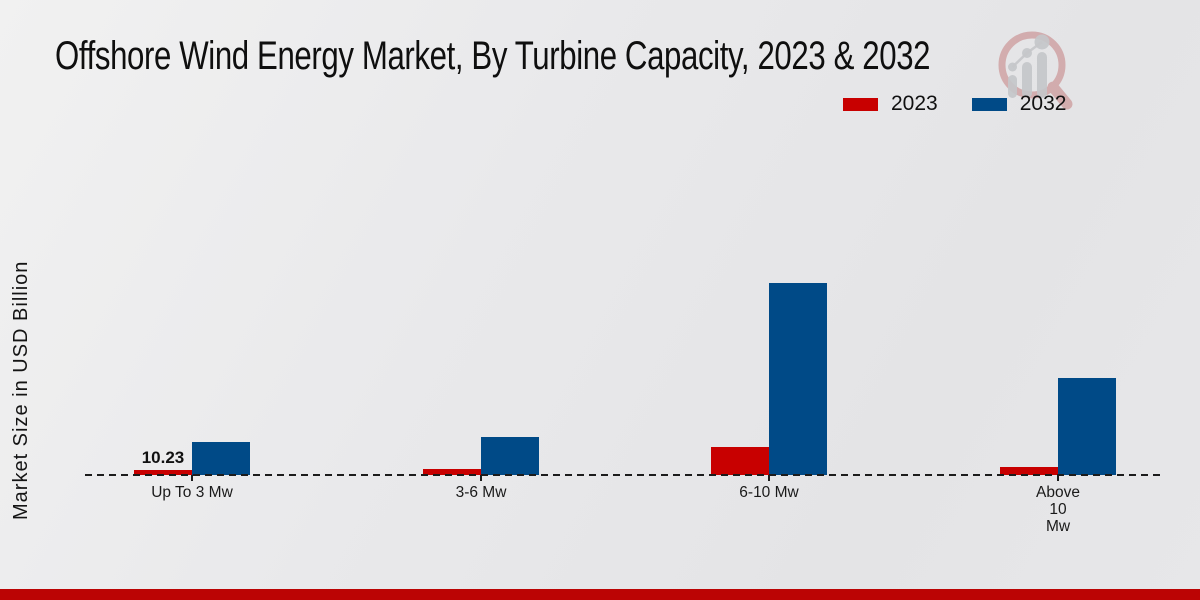 The height and width of the screenshot is (600, 1200). I want to click on magnifier-bar-chart-logo-icon, so click(1035, 70).